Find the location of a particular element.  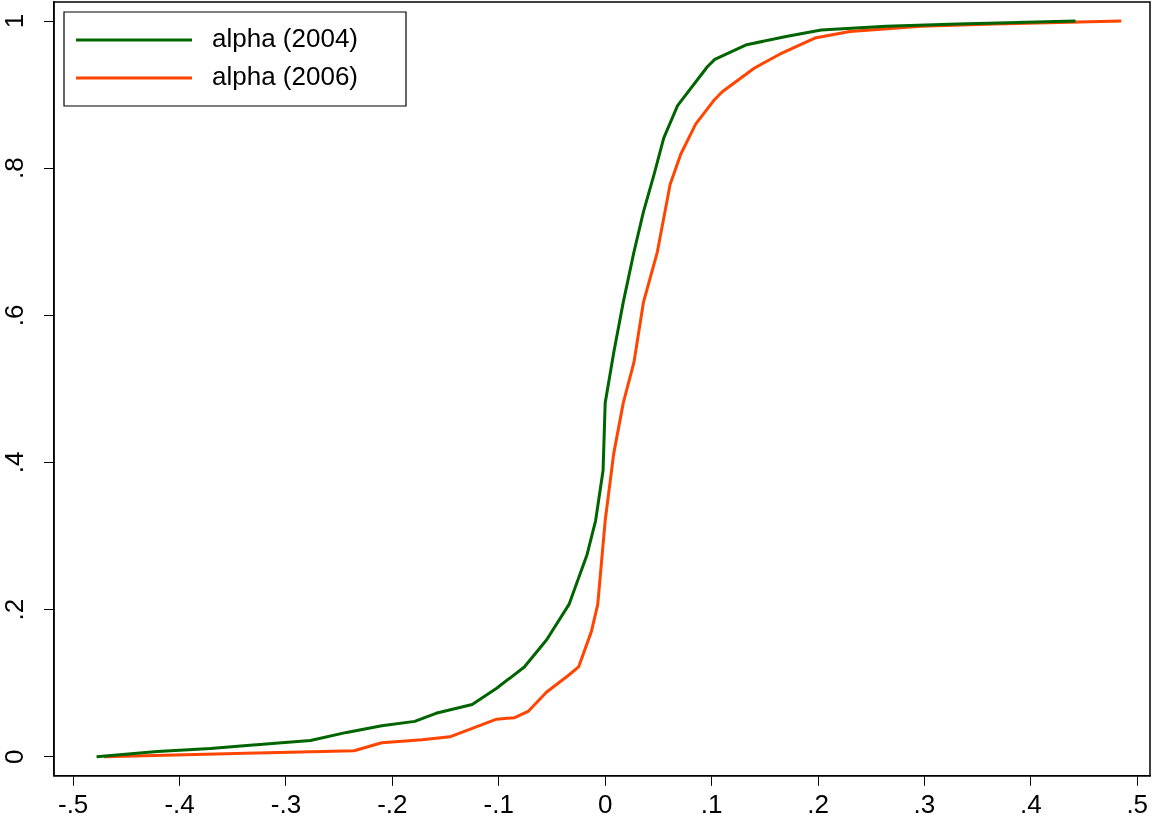

legend-label: alpha (2006) is located at coordinates (285, 76).